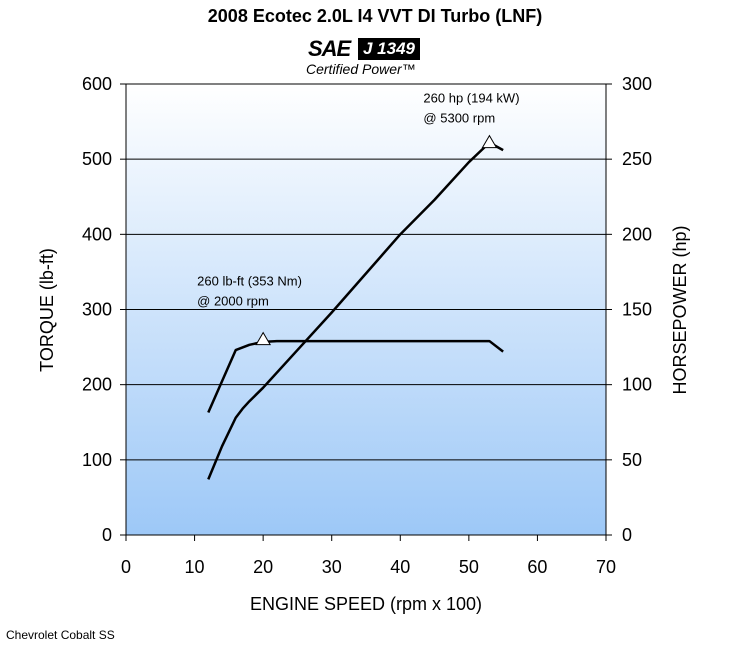  Describe the element at coordinates (471, 98) in the screenshot. I see `annotation-line1: 260 hp (194 kW)` at that location.